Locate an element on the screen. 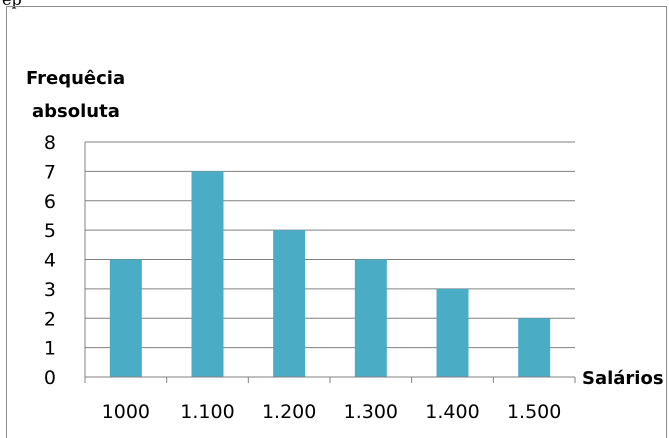  y-tick-label: 3 is located at coordinates (50, 290).